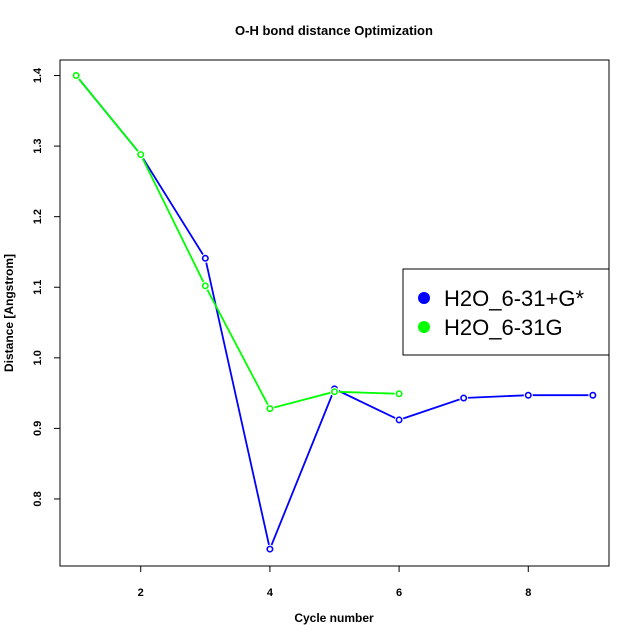  What do you see at coordinates (270, 593) in the screenshot?
I see `x-tick-label: 4` at bounding box center [270, 593].